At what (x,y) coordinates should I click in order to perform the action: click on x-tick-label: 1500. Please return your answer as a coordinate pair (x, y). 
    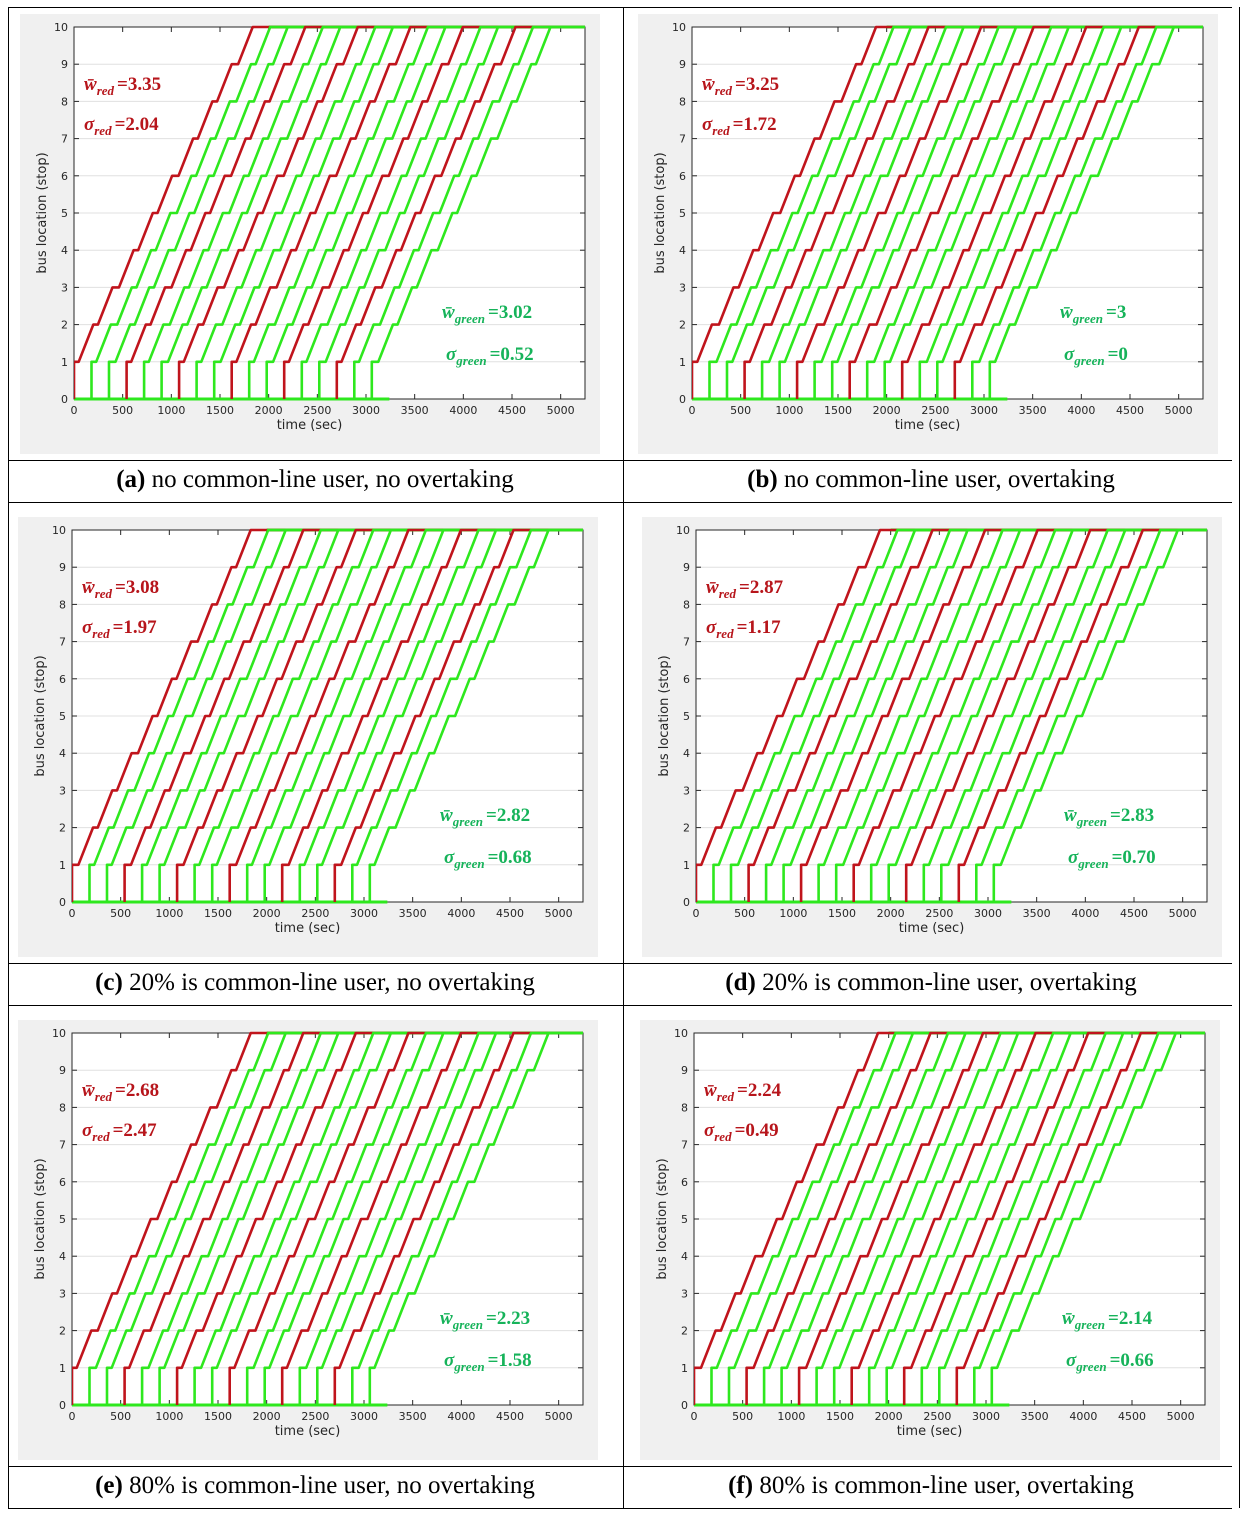
    Looking at the image, I should click on (220, 410).